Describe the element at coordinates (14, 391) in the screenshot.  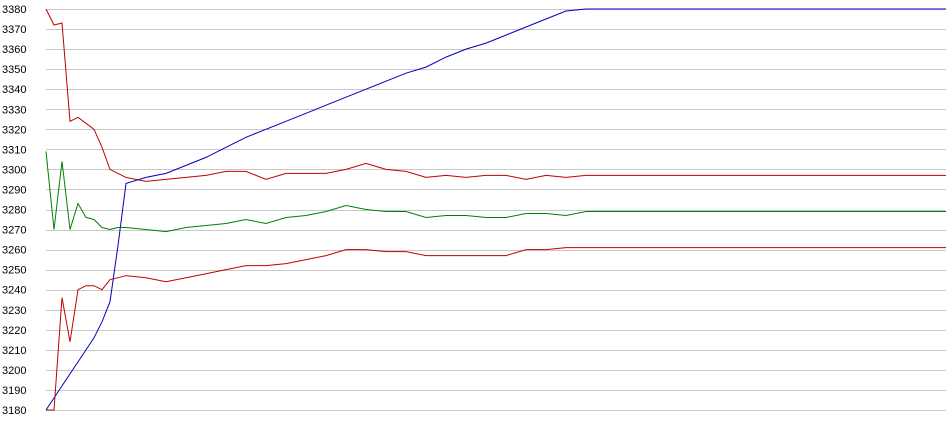
I see `y-tick-label: 3190` at that location.